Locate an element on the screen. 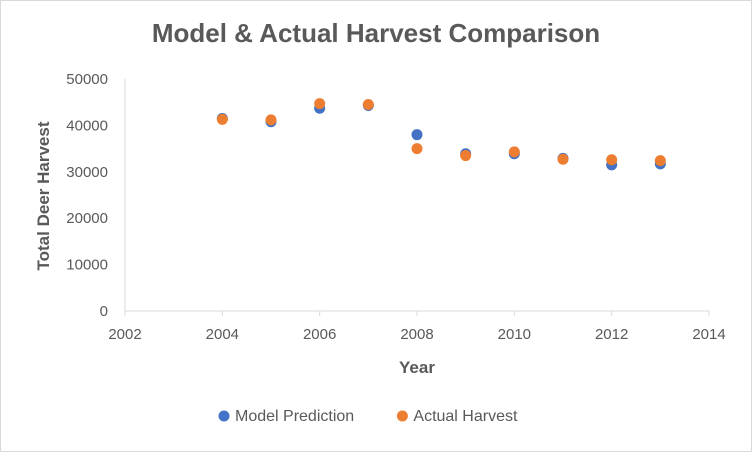 The image size is (752, 452). x-tick-label: 2008 is located at coordinates (416, 334).